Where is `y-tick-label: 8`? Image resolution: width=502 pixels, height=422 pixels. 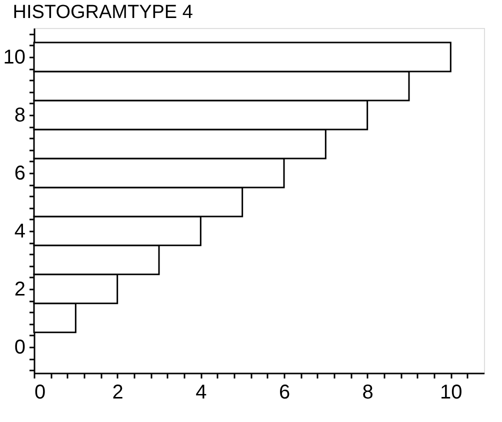
y-tick-label: 8 is located at coordinates (20, 115).